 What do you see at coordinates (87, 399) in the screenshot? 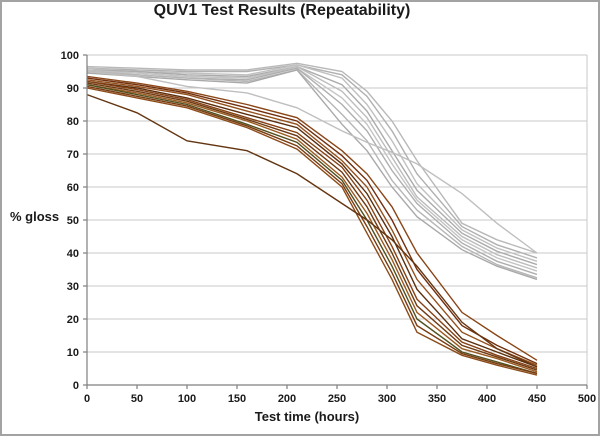
I see `x-tick-label: 0` at bounding box center [87, 399].